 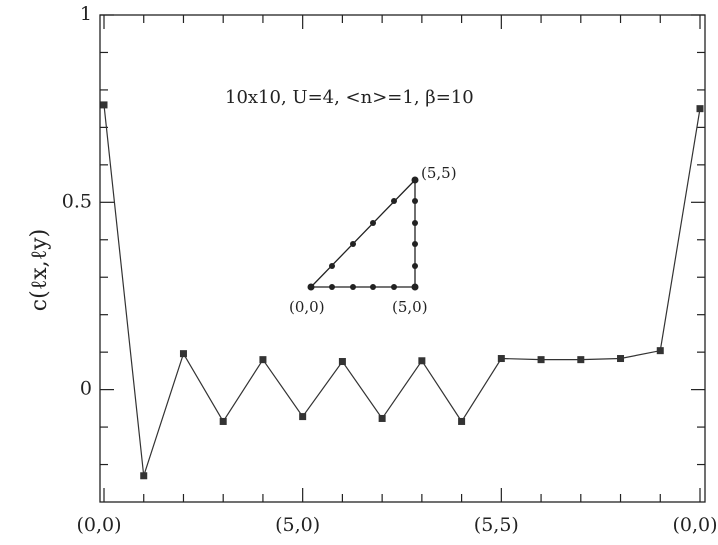 I want to click on y-tick-label: 0, so click(x=86, y=389).